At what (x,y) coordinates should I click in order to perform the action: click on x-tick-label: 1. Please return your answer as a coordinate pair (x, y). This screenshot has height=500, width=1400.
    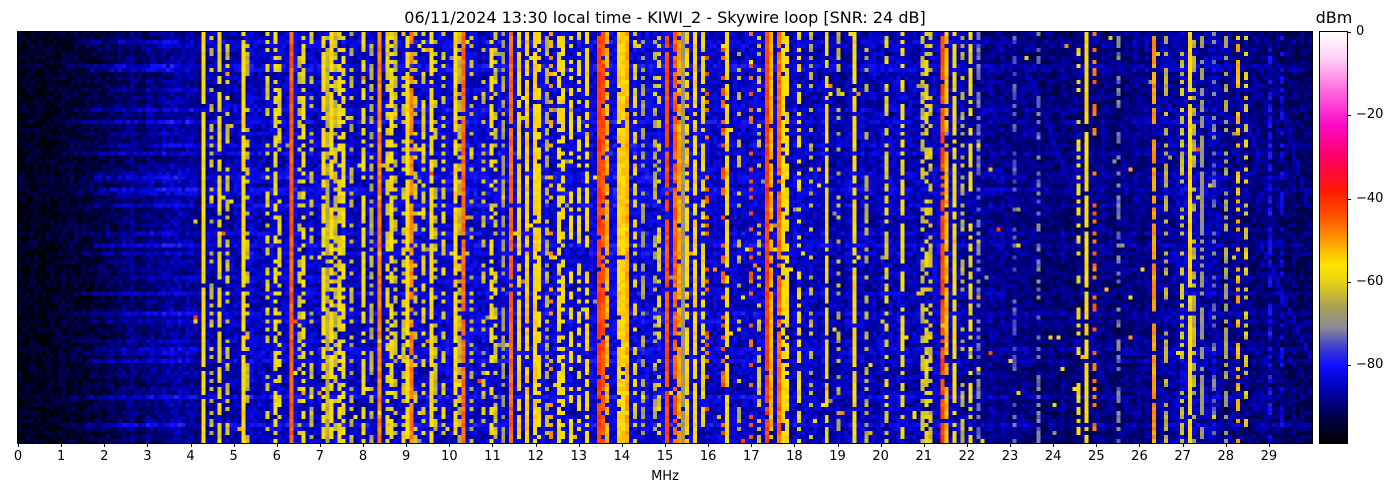
    Looking at the image, I should click on (61, 456).